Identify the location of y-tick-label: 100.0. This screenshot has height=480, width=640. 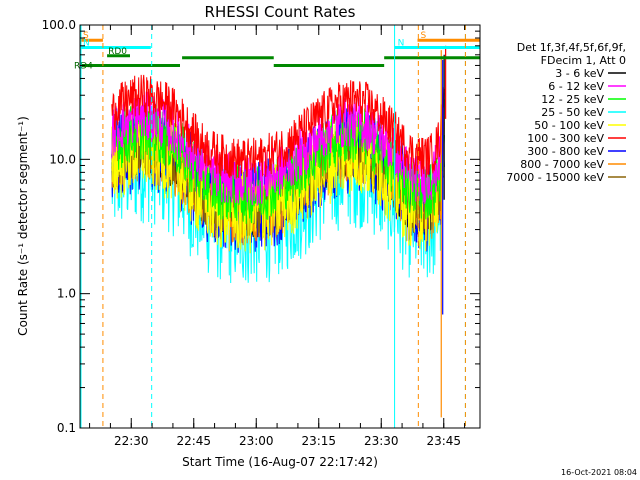
(59, 25).